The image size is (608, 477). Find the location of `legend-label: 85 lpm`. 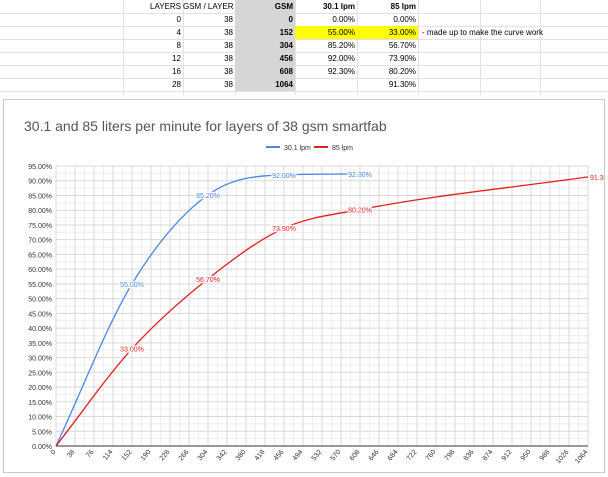

legend-label: 85 lpm is located at coordinates (342, 148).